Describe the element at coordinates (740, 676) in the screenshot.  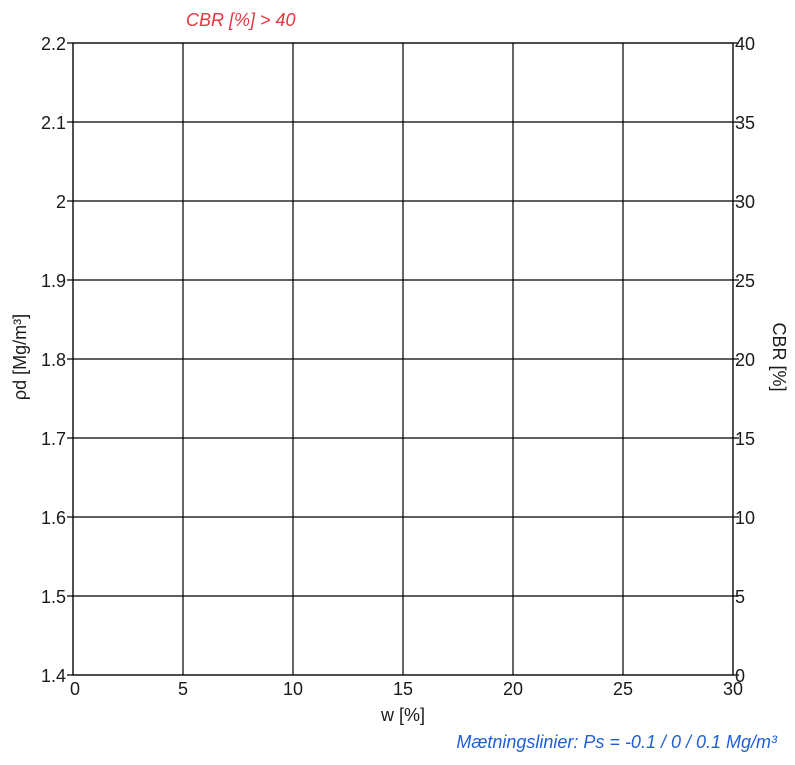
I see `y2-tick-label: 0` at that location.